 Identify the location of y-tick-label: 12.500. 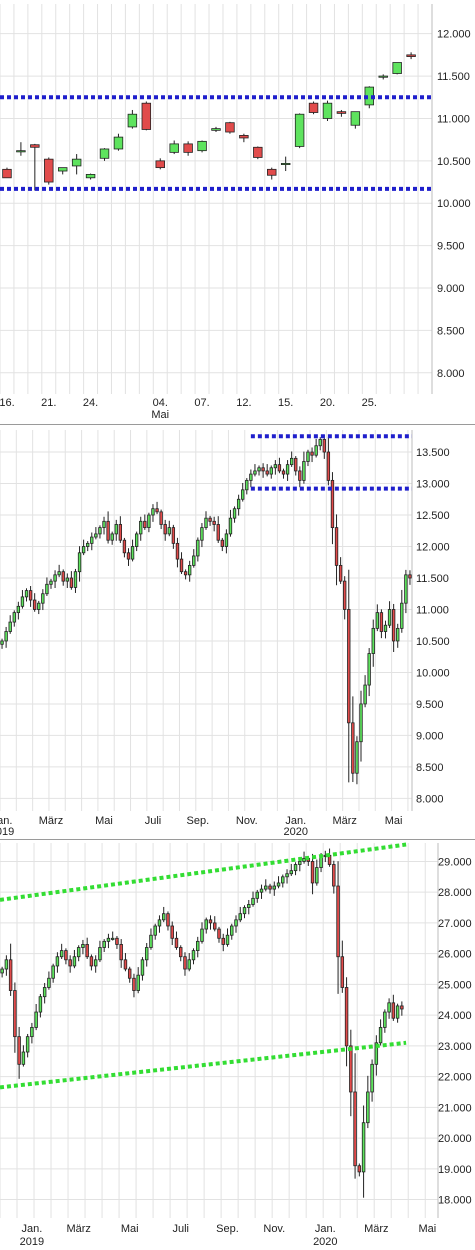
(433, 516).